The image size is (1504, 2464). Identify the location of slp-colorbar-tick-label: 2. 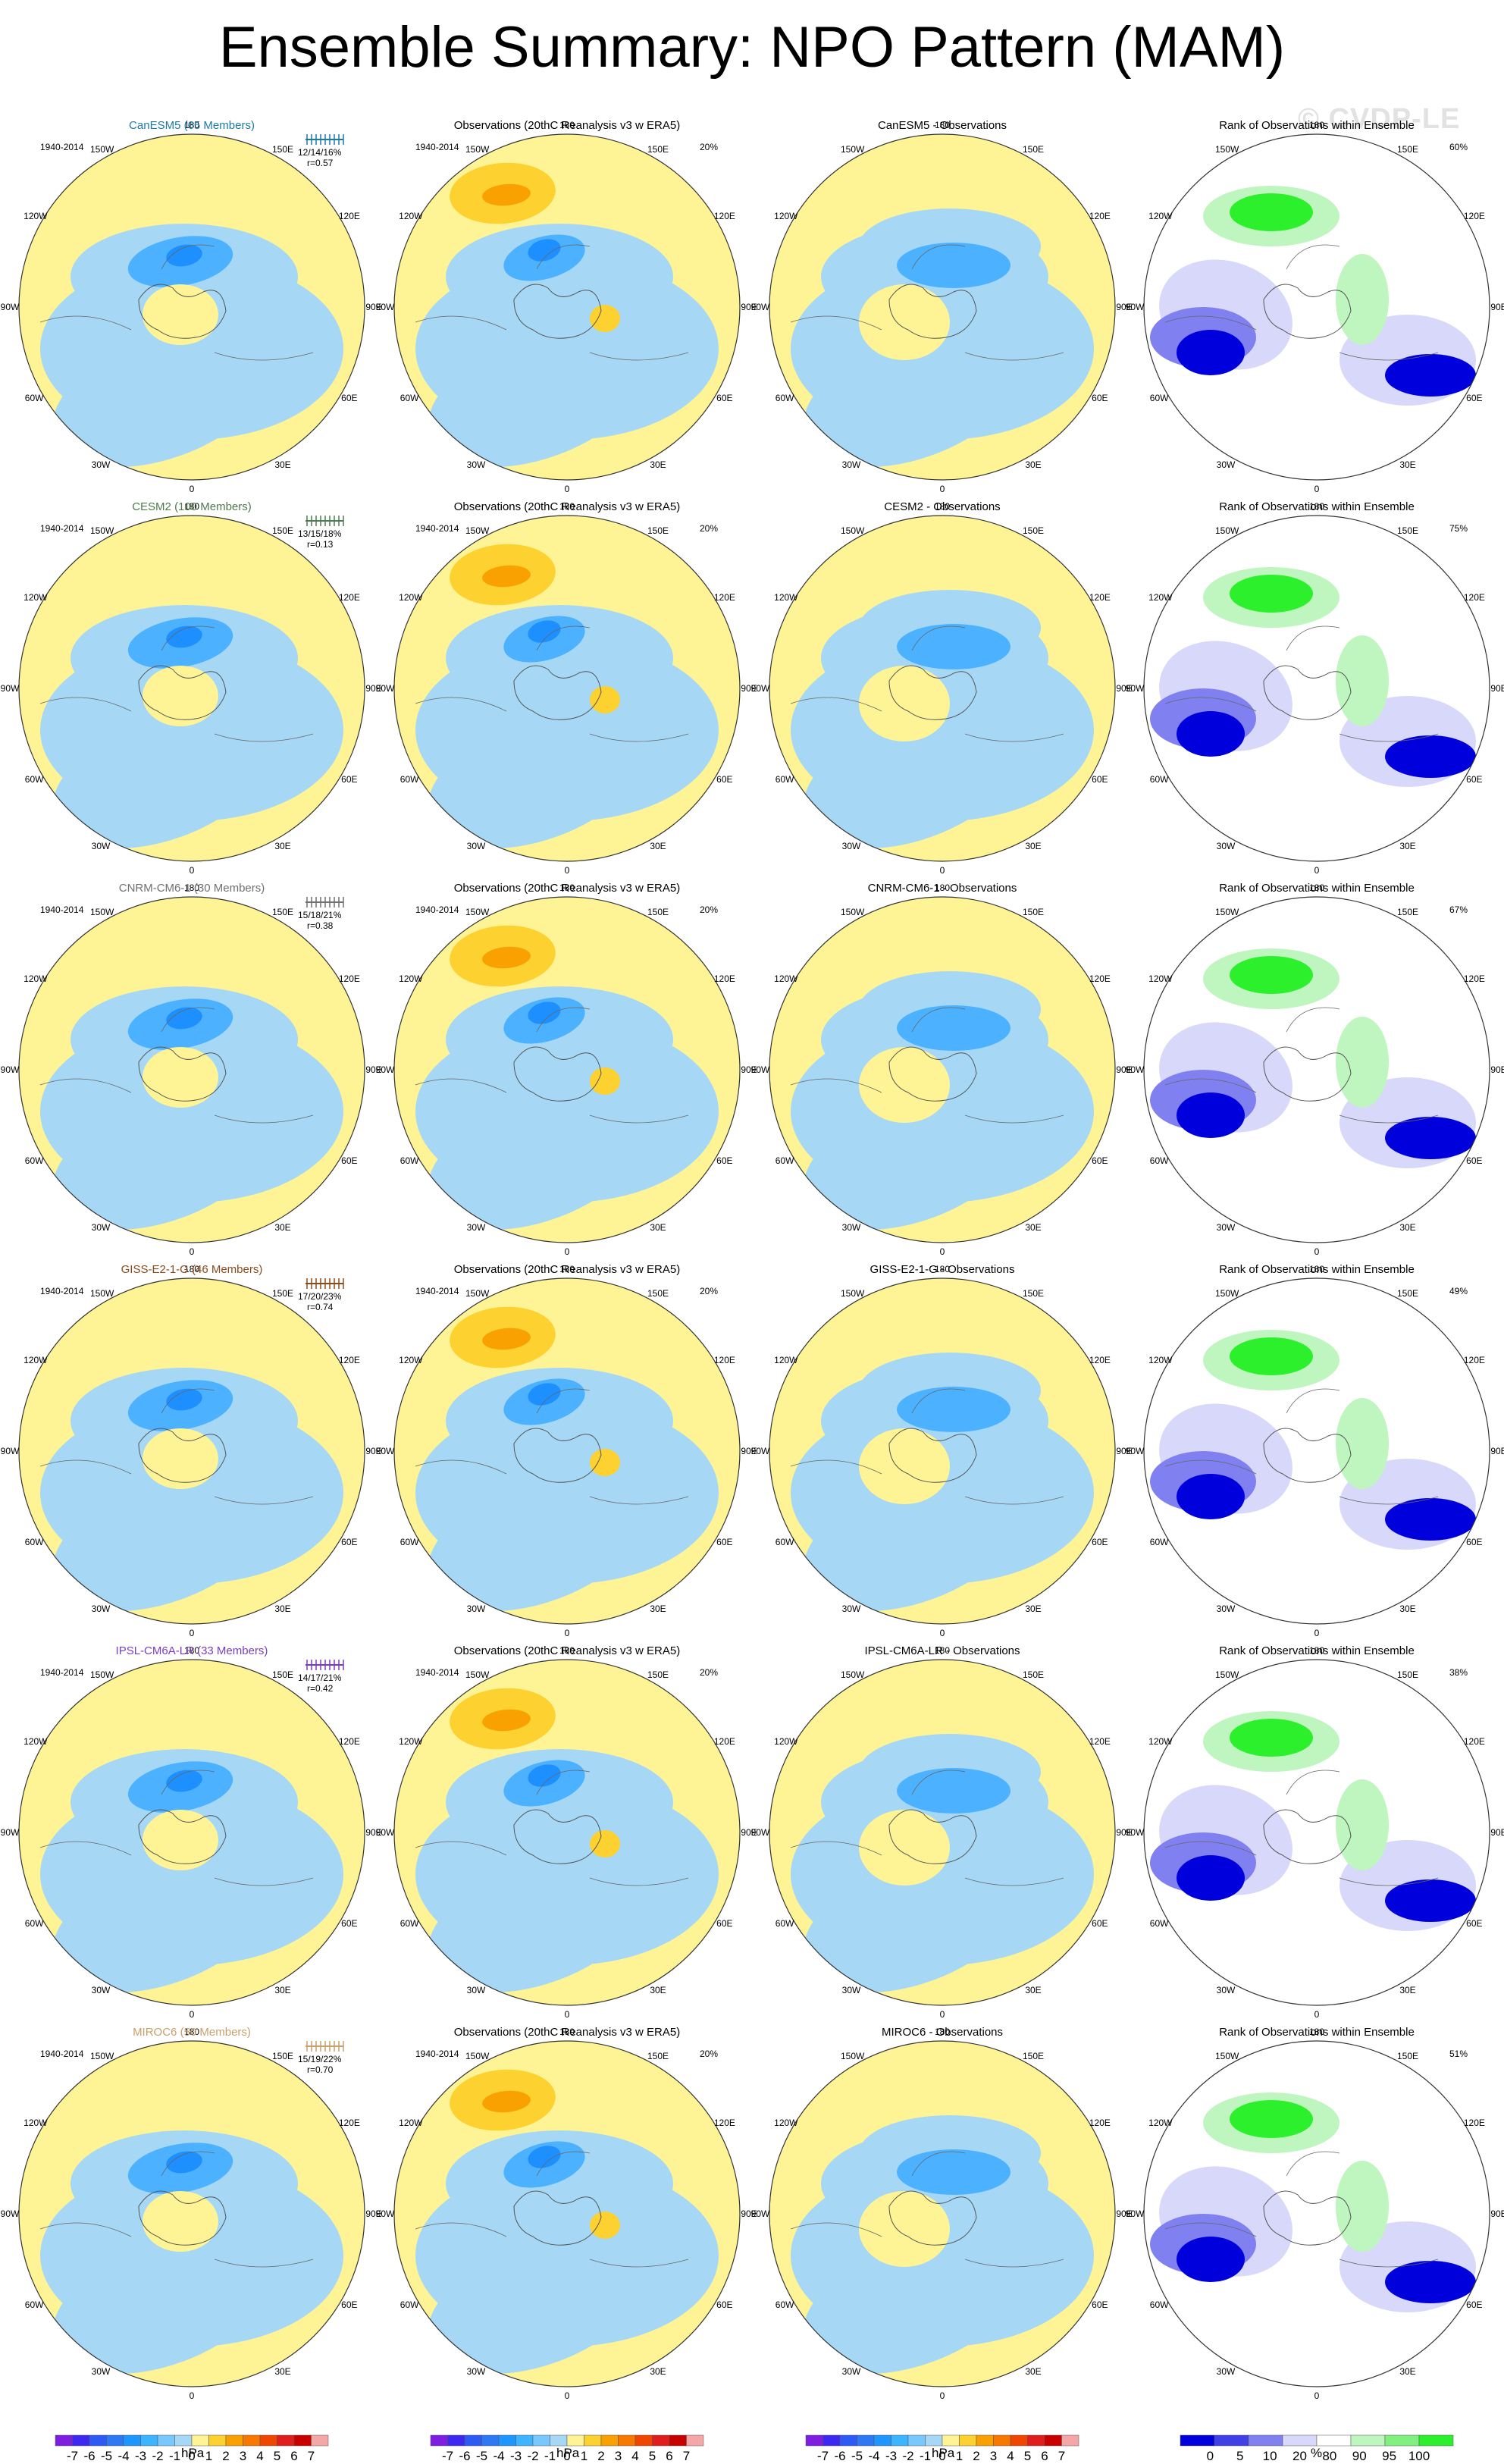
(226, 2456).